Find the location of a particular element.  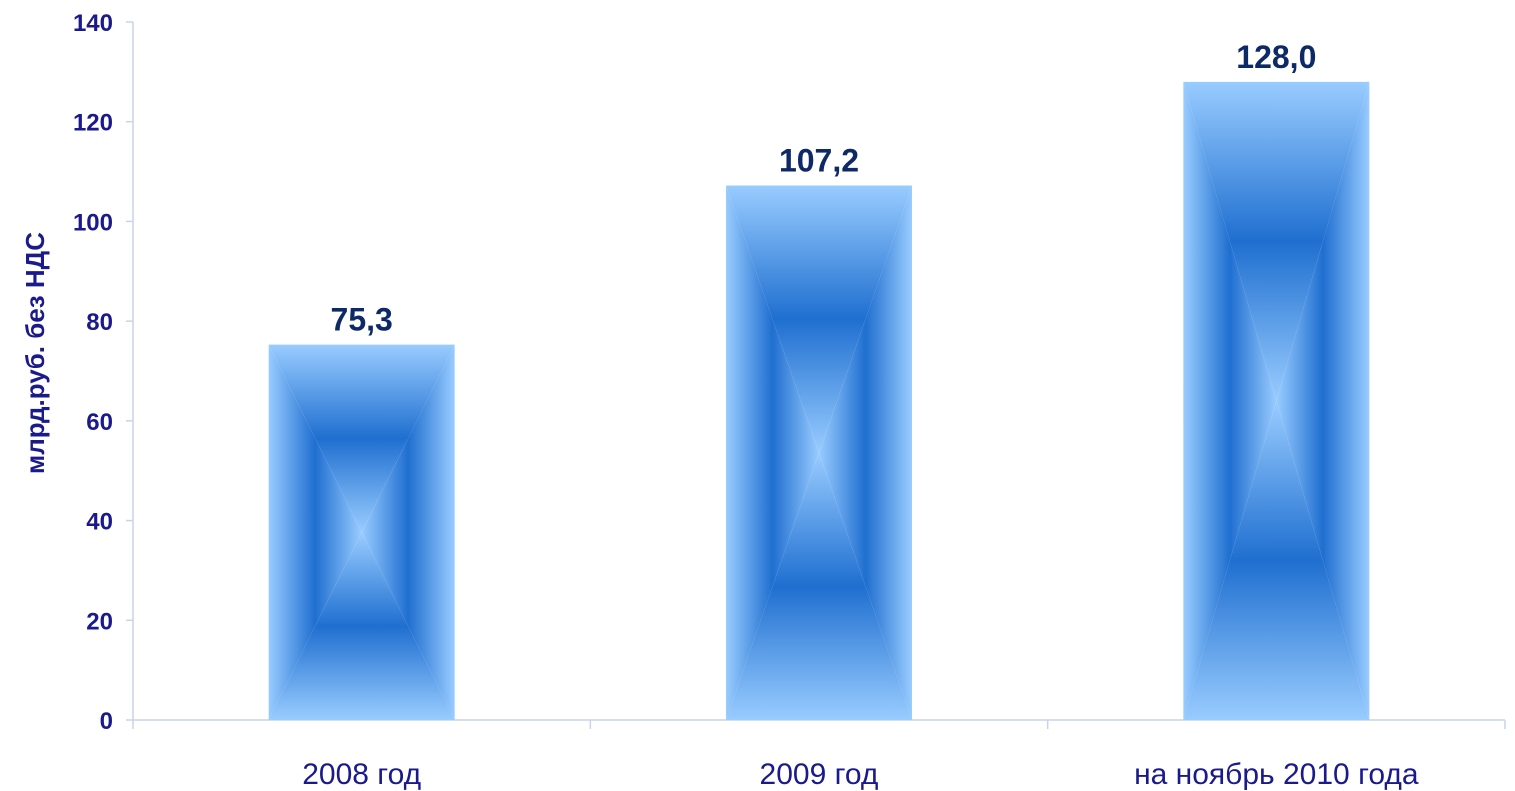

x-ticks: 2008 год 2009 год на ноябрь 2010 года is located at coordinates (819, 755).